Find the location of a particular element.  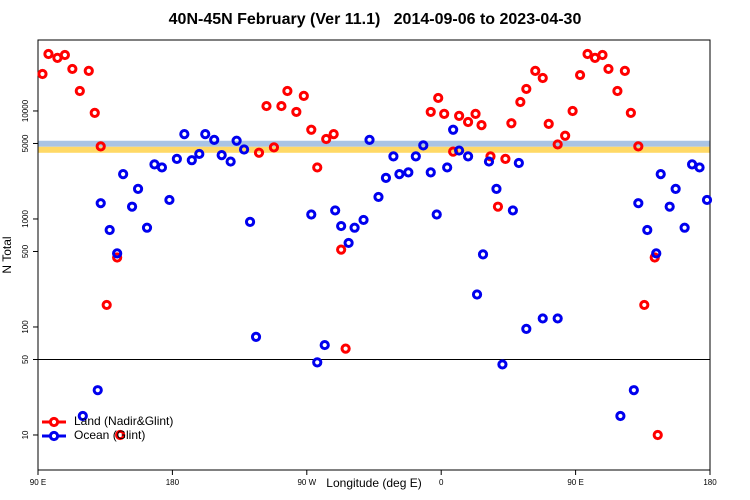

x-tick-label: 180 is located at coordinates (173, 482).